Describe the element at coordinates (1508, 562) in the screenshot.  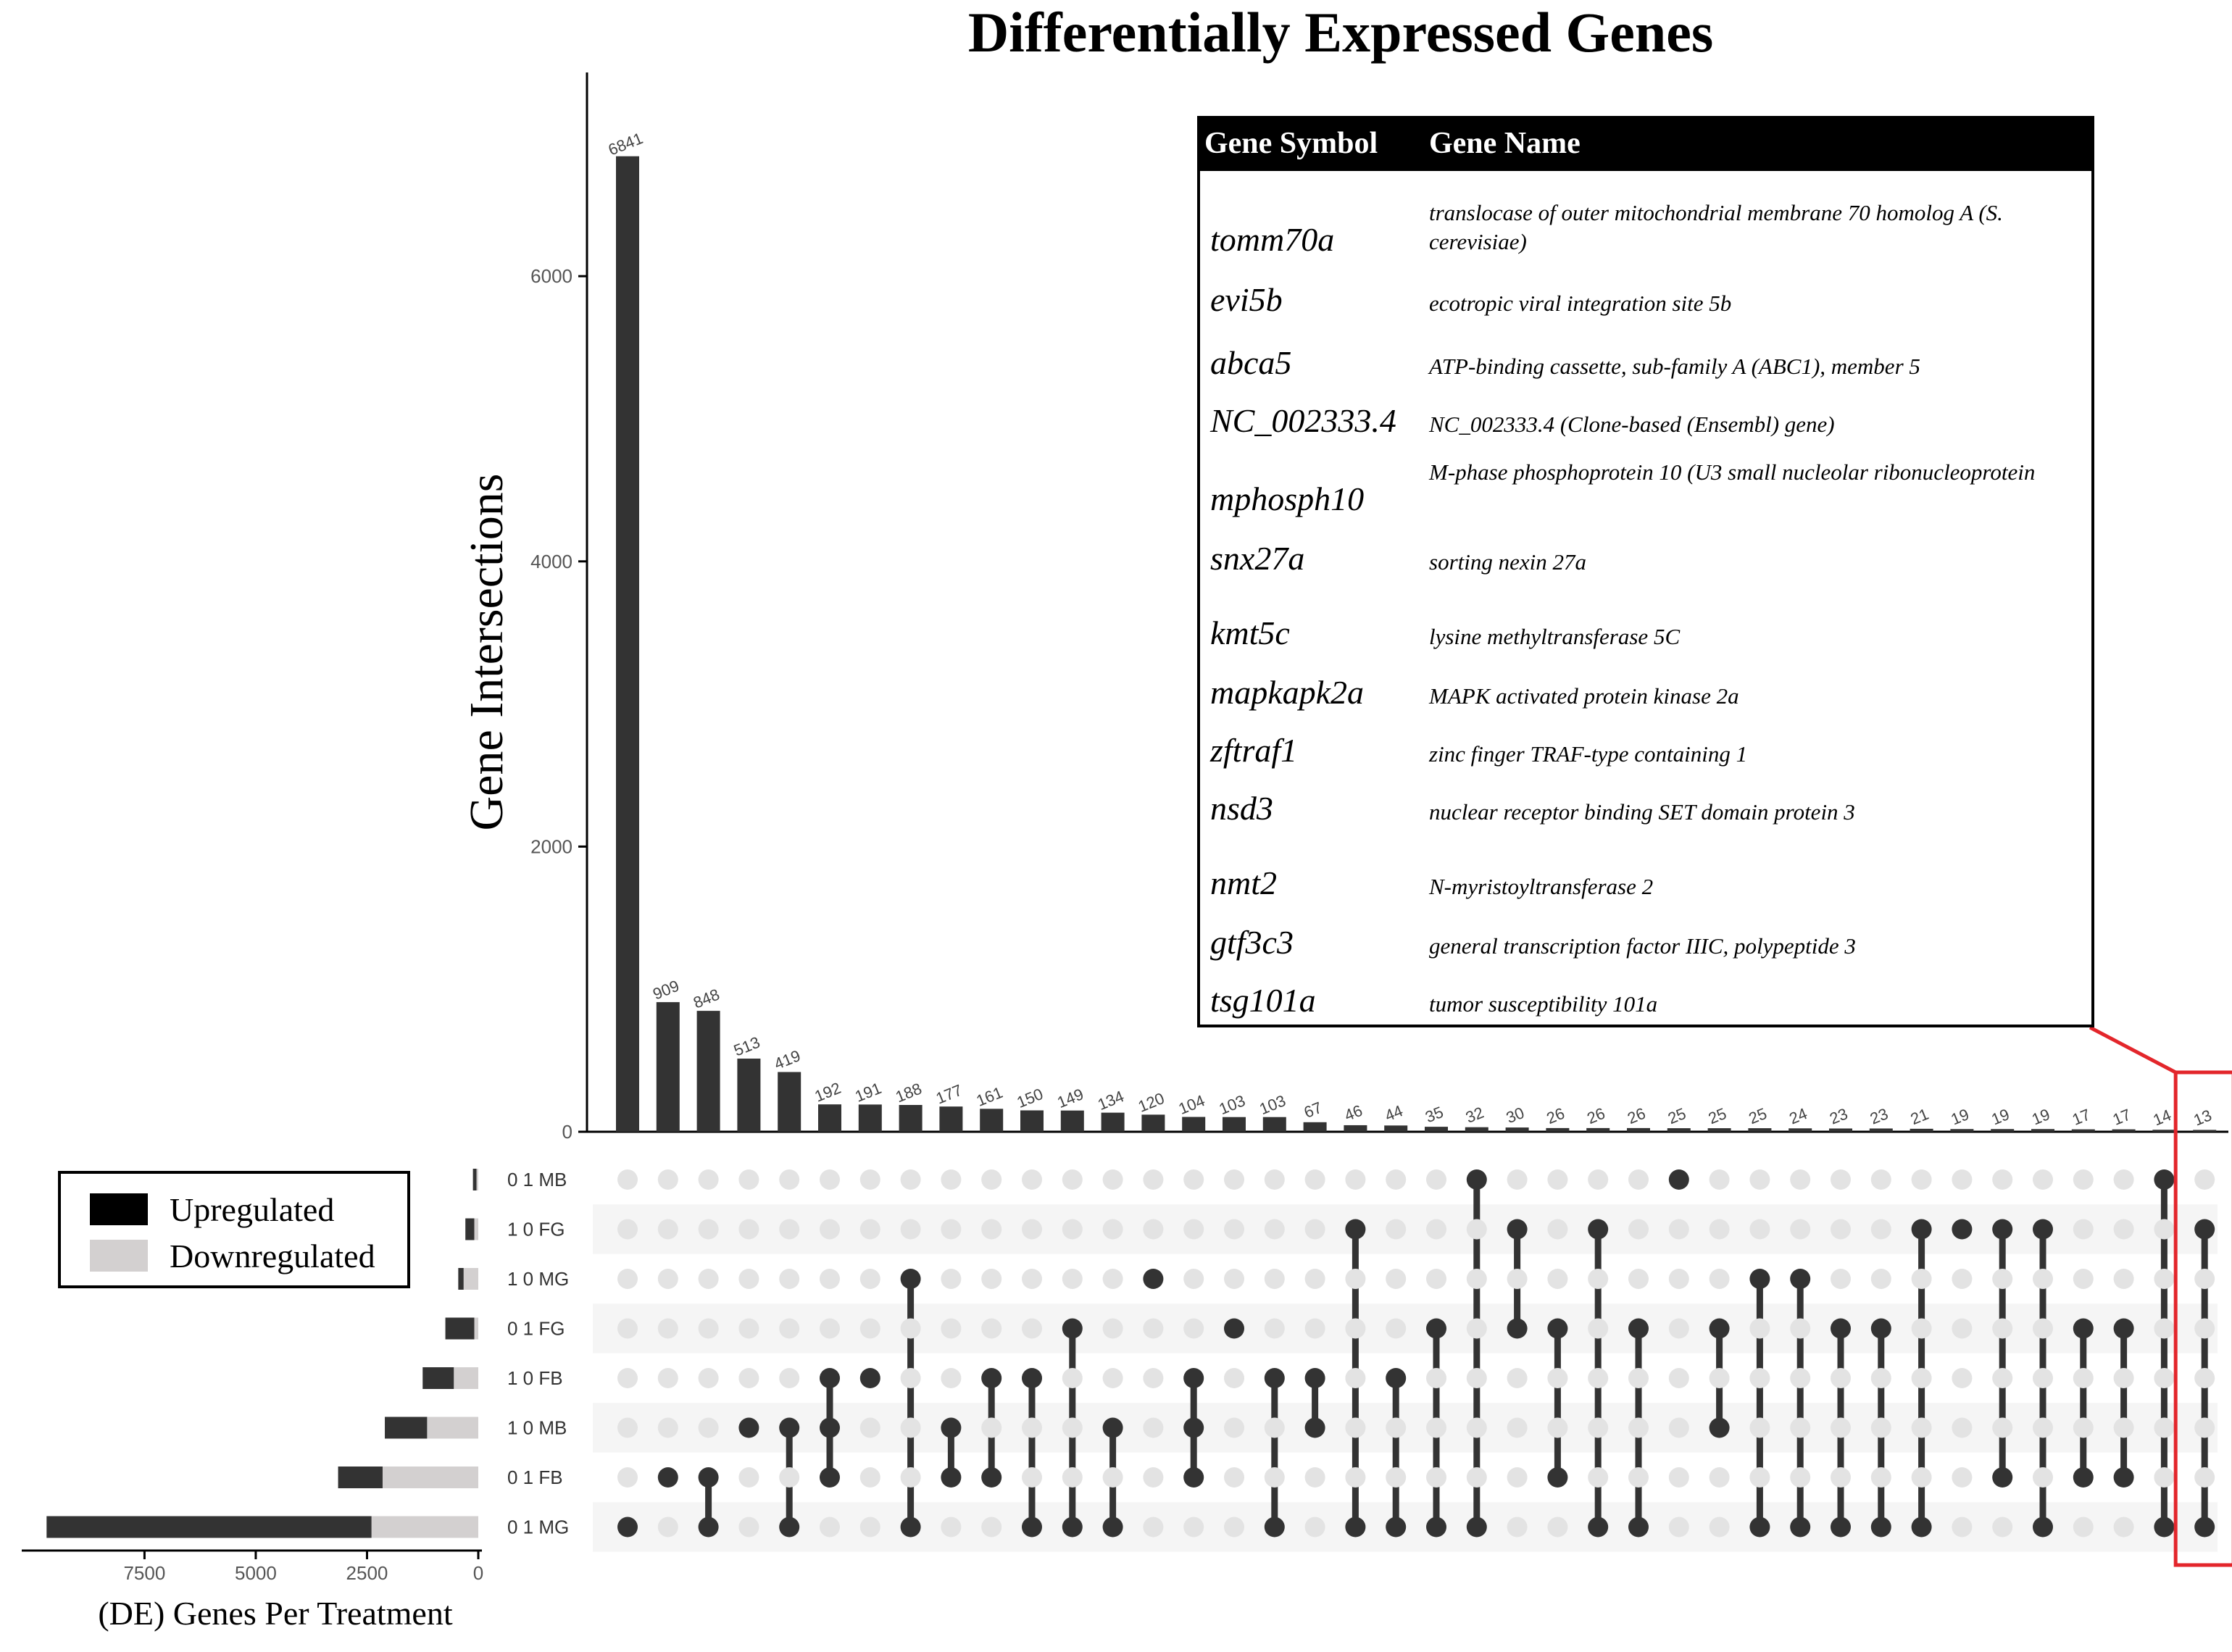
I see `gene-name: sorting nexin 27a` at that location.